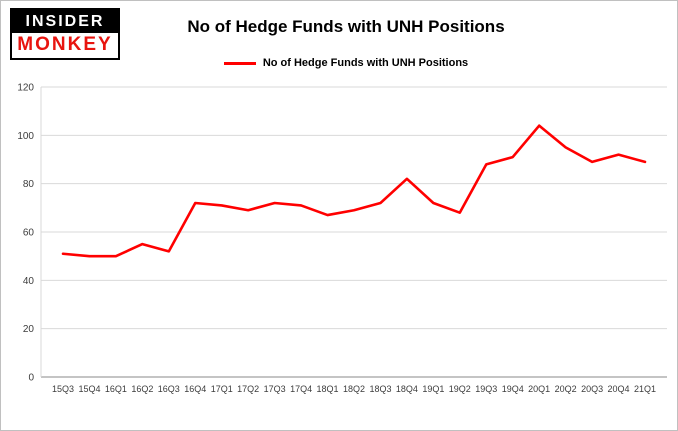 Image resolution: width=678 pixels, height=431 pixels. I want to click on svg-text: 100, so click(25, 136).